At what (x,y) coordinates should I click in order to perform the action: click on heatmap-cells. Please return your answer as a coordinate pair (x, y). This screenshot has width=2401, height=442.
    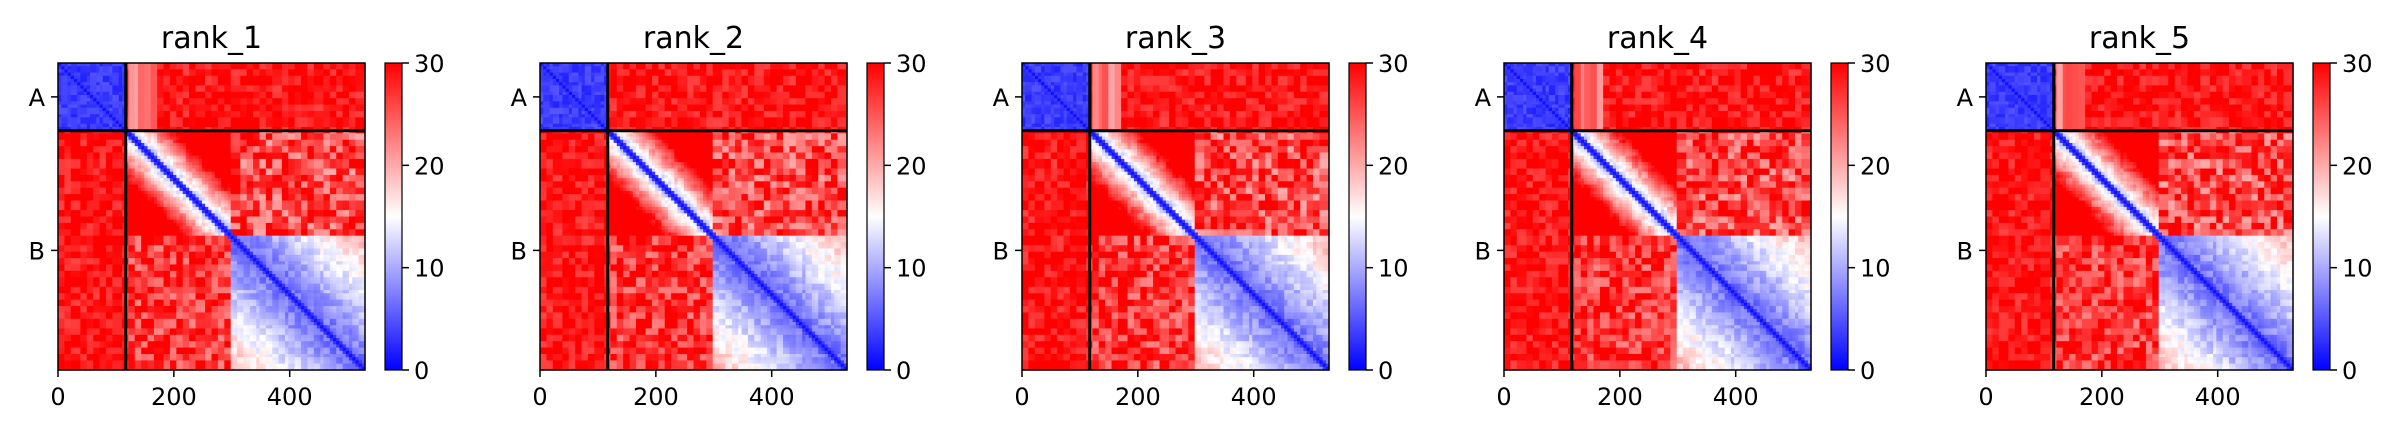
    Looking at the image, I should click on (212, 217).